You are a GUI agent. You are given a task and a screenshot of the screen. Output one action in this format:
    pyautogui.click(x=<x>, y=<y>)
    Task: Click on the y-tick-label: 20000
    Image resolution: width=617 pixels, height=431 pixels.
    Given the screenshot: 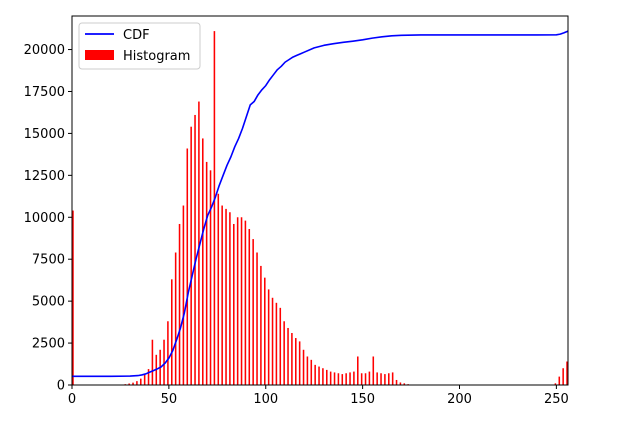 What is the action you would take?
    pyautogui.click(x=44, y=50)
    